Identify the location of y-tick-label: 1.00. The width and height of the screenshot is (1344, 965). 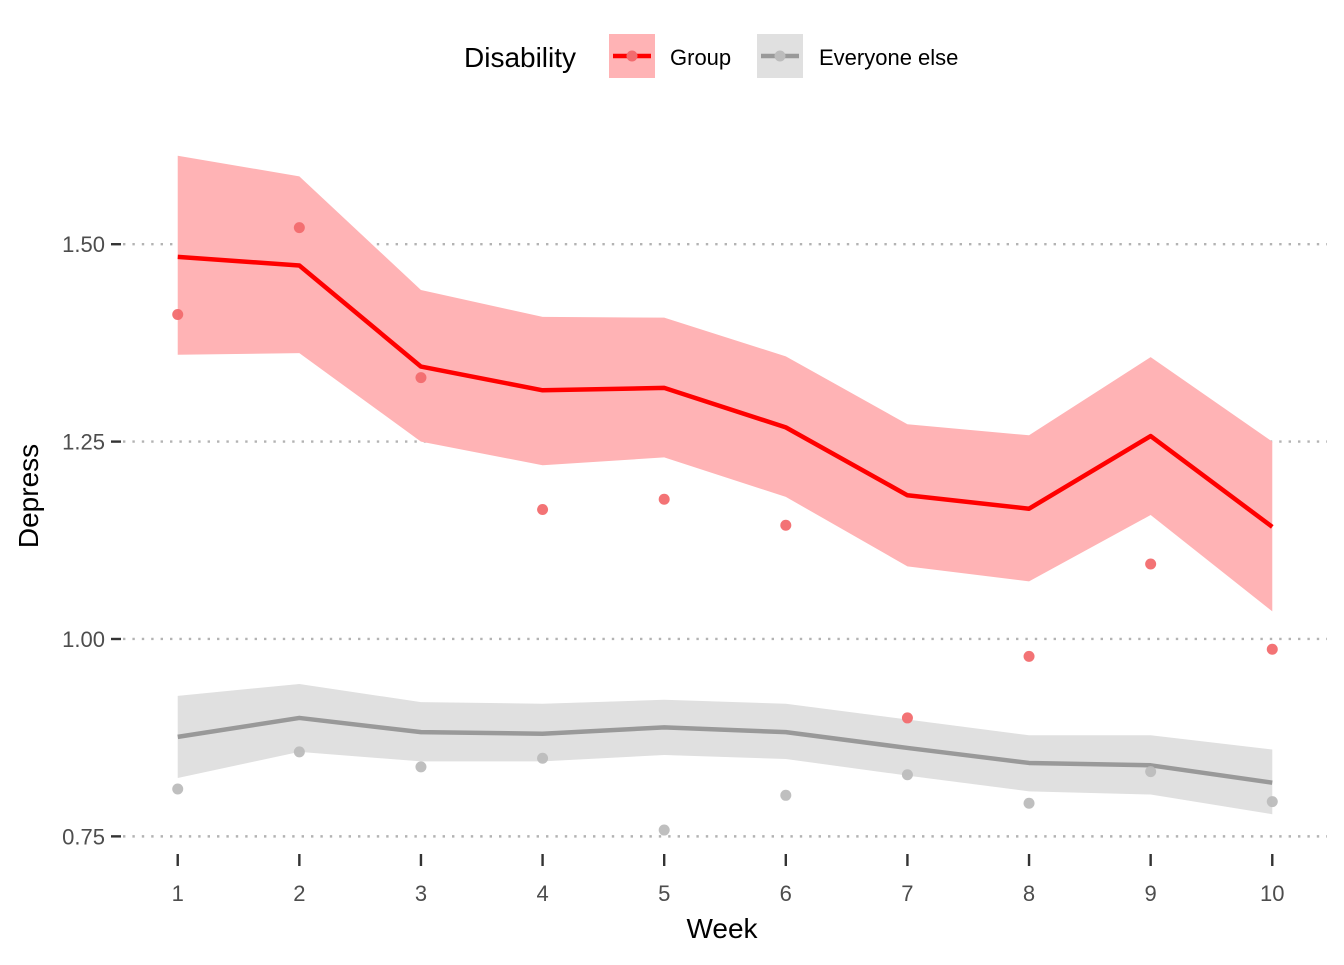
(83, 639).